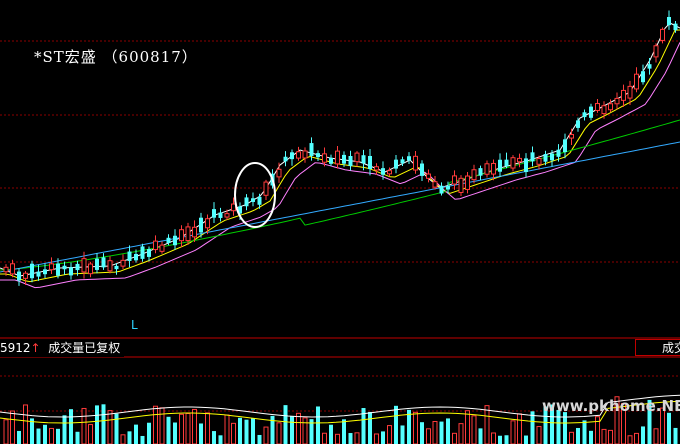 Image resolution: width=680 pixels, height=444 pixels. I want to click on stock-title: *ST宏盛 （600817）, so click(116, 57).